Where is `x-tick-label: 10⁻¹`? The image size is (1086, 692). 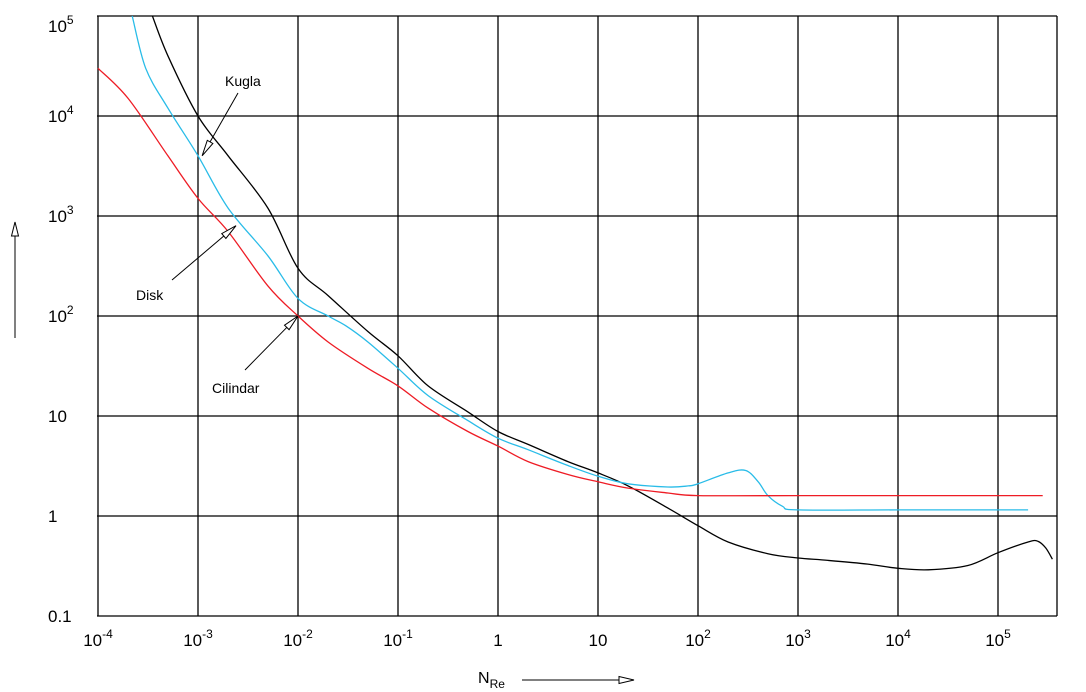
x-tick-label: 10⁻¹ is located at coordinates (398, 638).